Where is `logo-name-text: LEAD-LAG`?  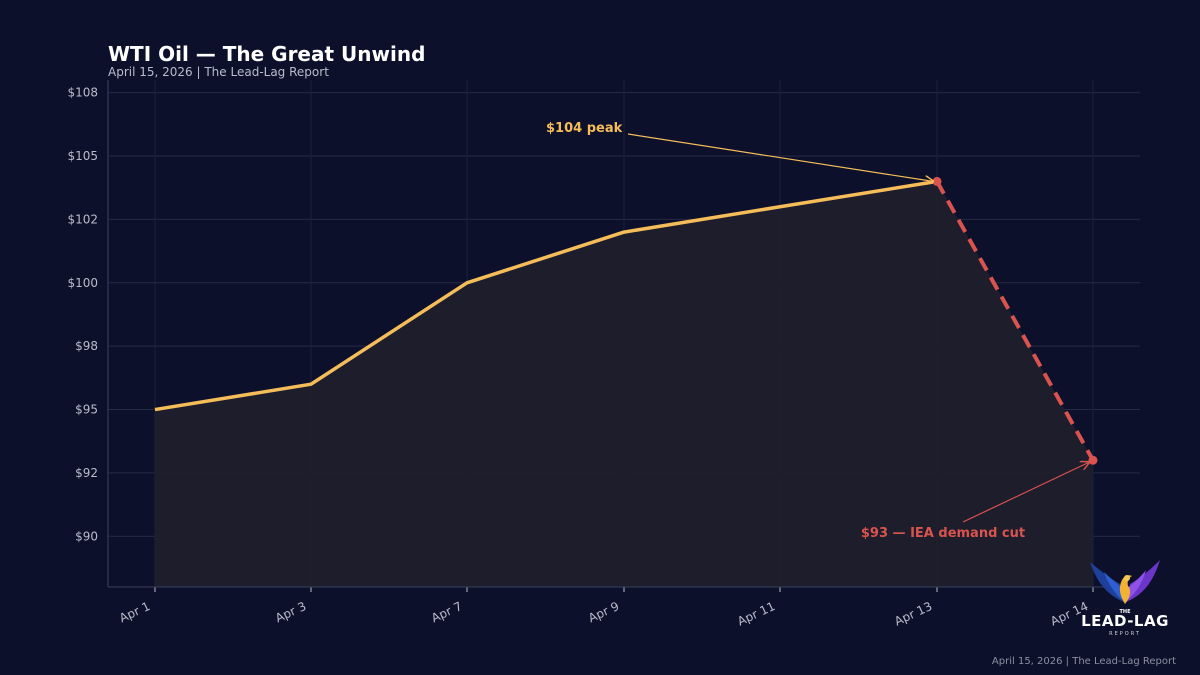
logo-name-text: LEAD-LAG is located at coordinates (1125, 621).